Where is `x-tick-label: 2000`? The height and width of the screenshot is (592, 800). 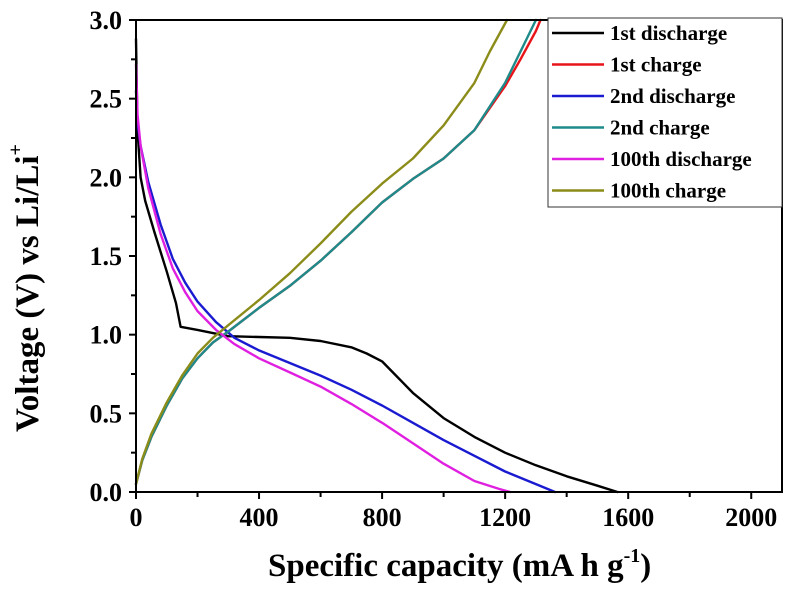 x-tick-label: 2000 is located at coordinates (751, 517).